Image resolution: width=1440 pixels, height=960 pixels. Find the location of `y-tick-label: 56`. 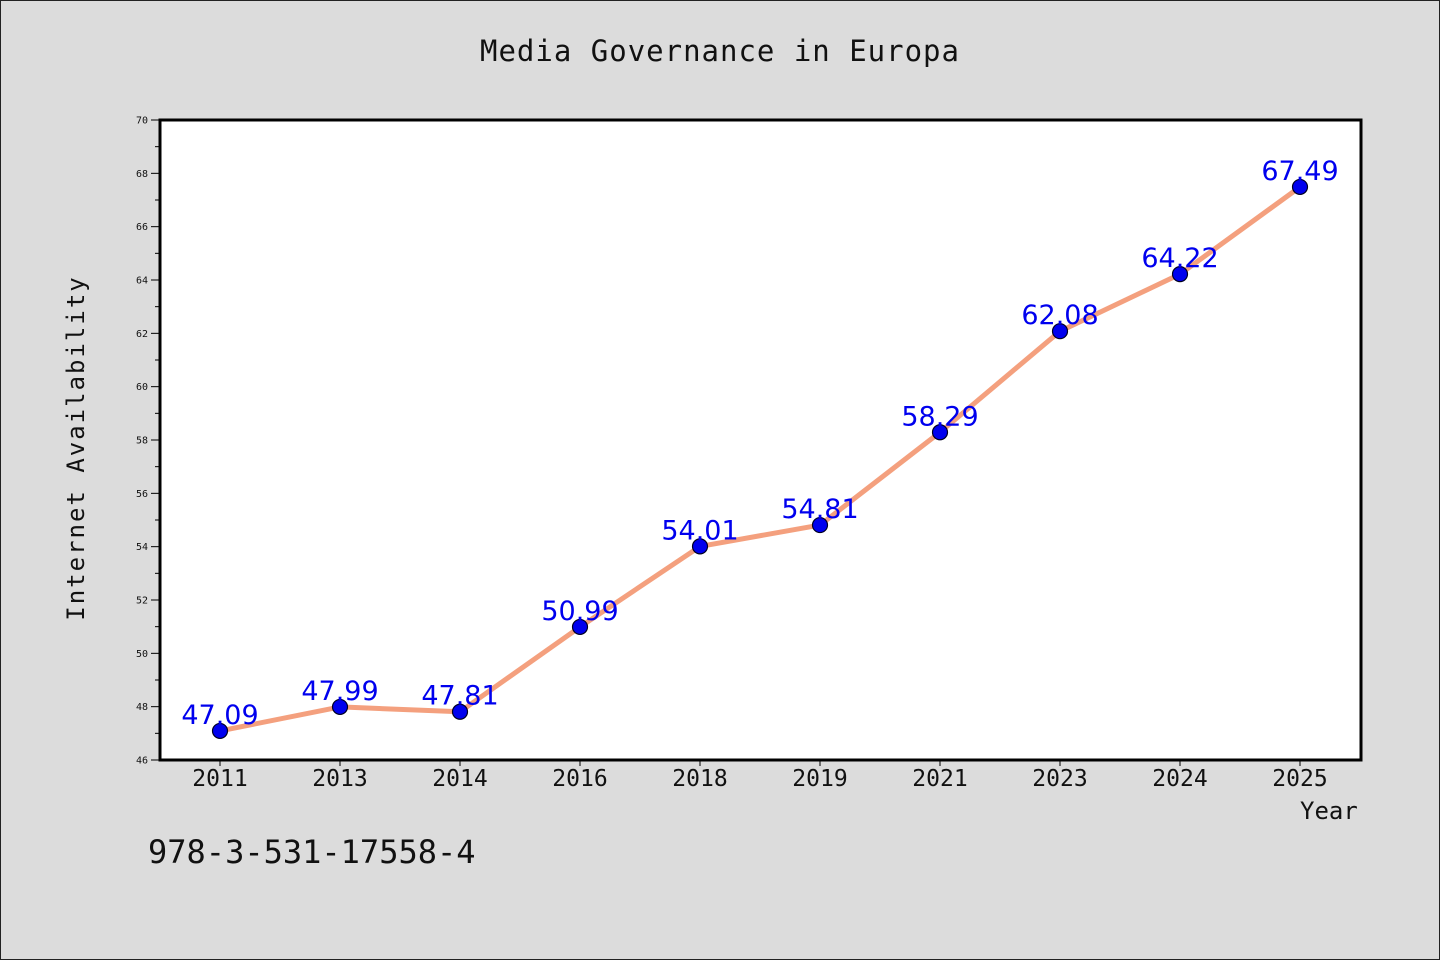

y-tick-label: 56 is located at coordinates (142, 494).